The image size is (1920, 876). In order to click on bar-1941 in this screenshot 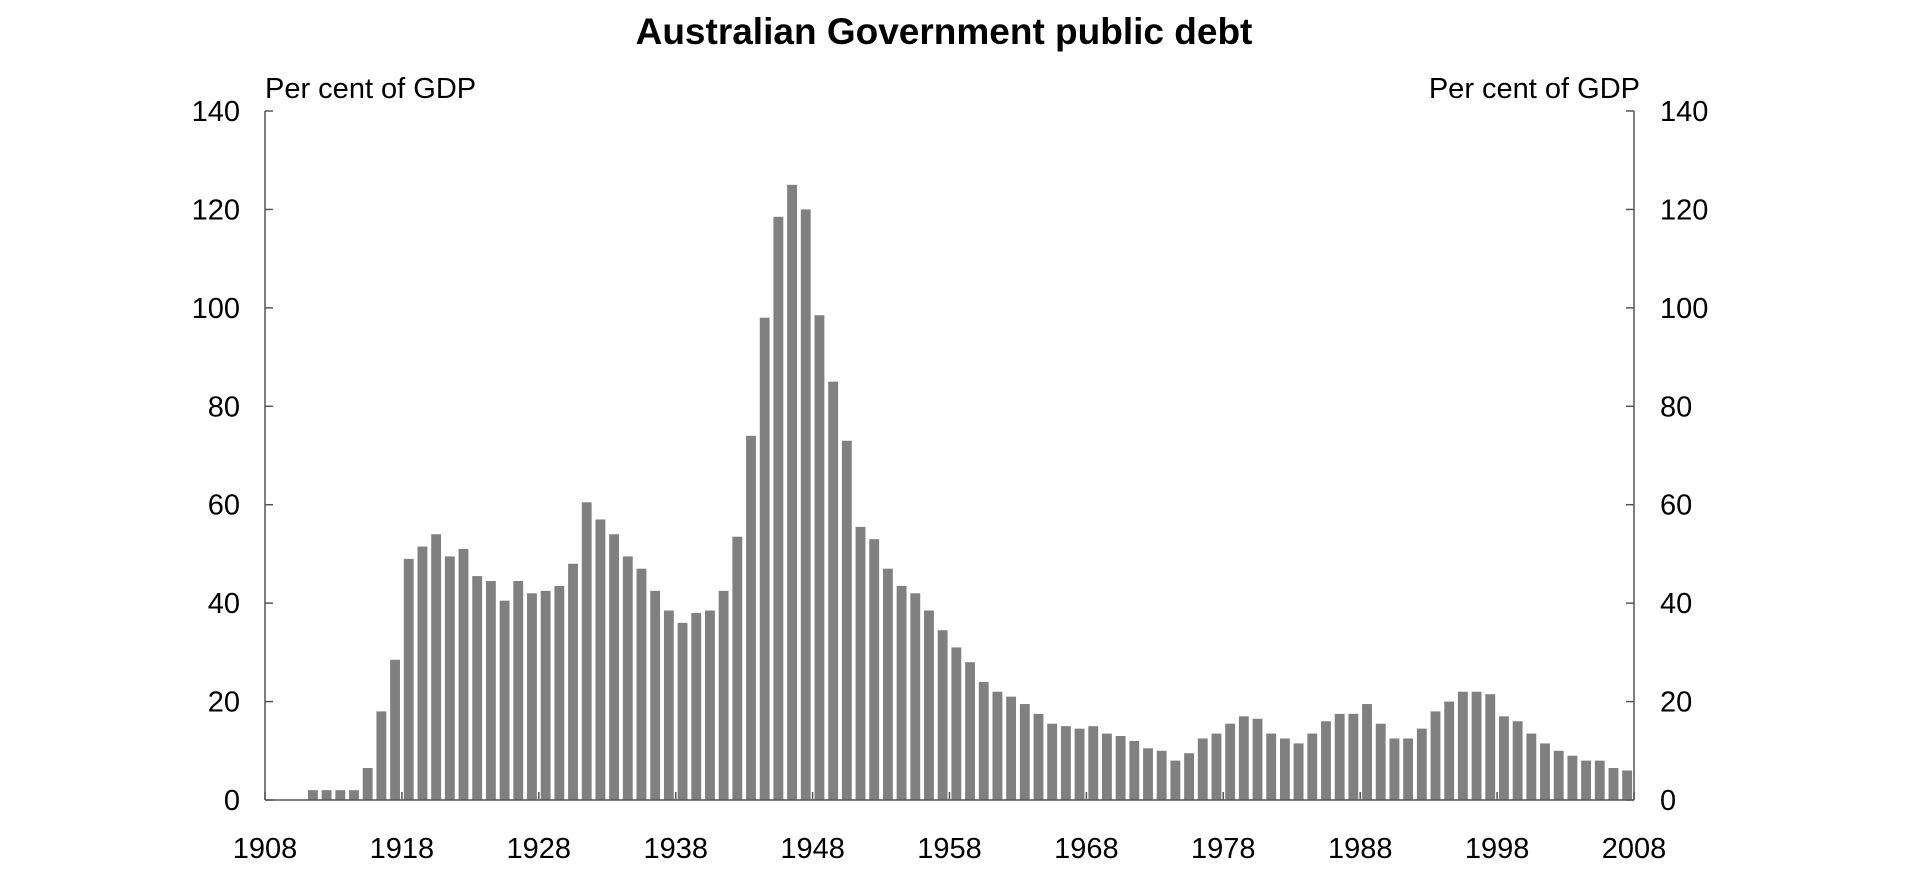, I will do `click(723, 695)`.